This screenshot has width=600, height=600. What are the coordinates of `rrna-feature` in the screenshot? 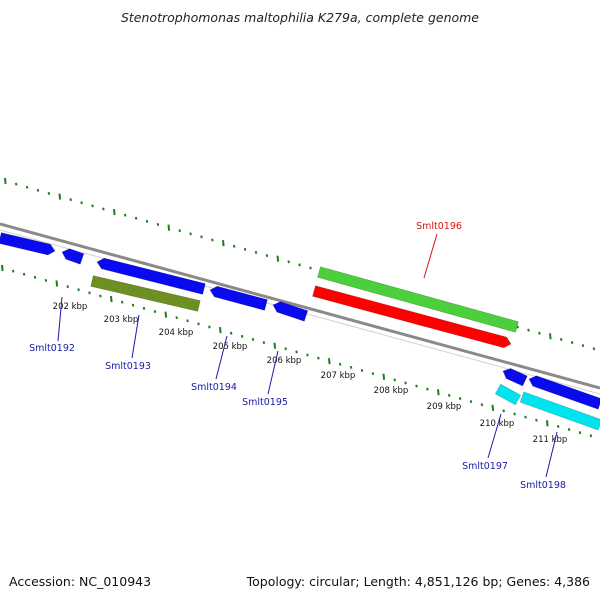 It's located at (418, 299).